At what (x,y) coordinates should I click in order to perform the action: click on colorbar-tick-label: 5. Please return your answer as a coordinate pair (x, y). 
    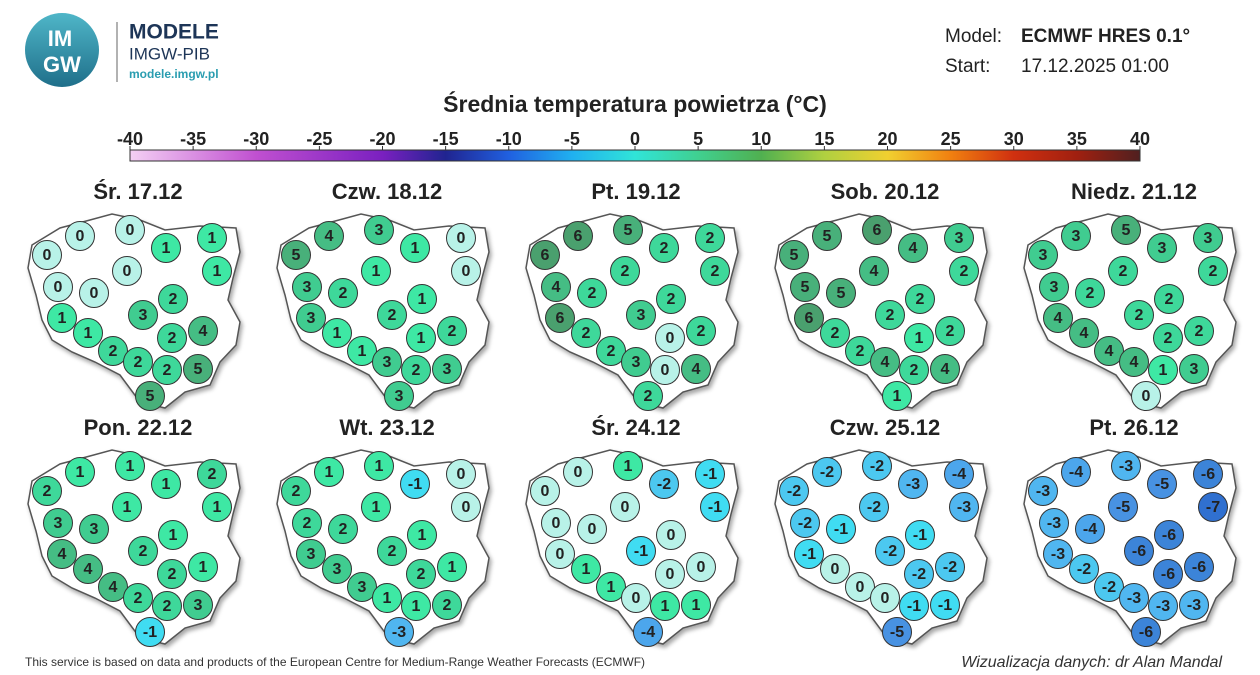
    Looking at the image, I should click on (698, 139).